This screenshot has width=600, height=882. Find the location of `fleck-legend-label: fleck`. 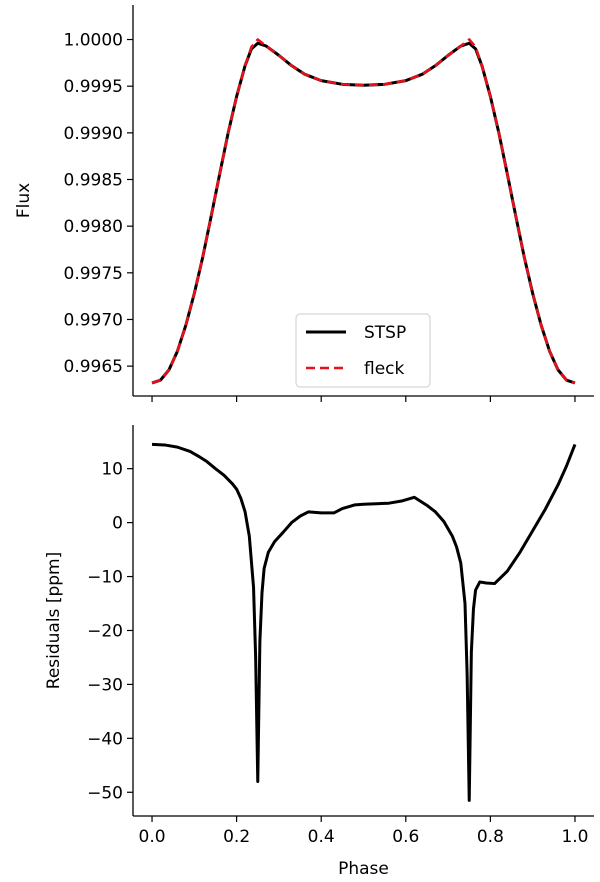

fleck-legend-label: fleck is located at coordinates (384, 369).